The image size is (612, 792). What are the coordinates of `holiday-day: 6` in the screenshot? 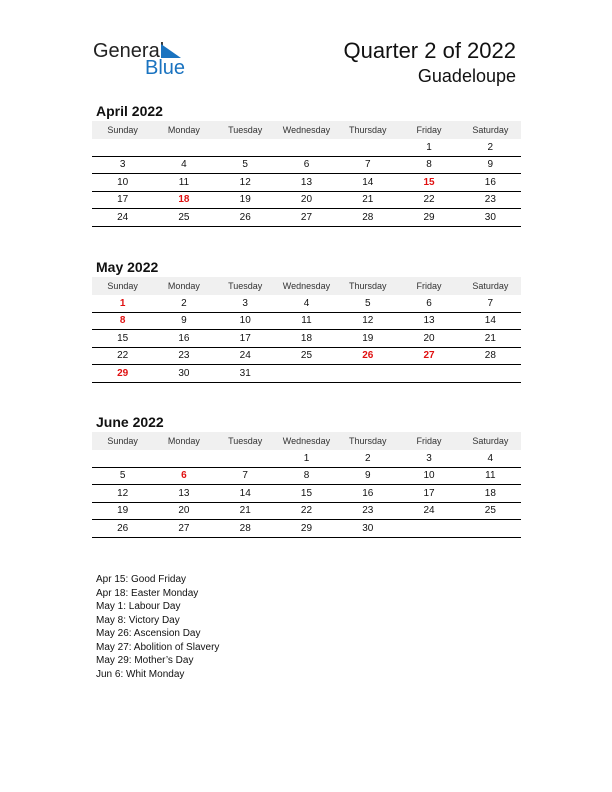 It's located at (184, 476).